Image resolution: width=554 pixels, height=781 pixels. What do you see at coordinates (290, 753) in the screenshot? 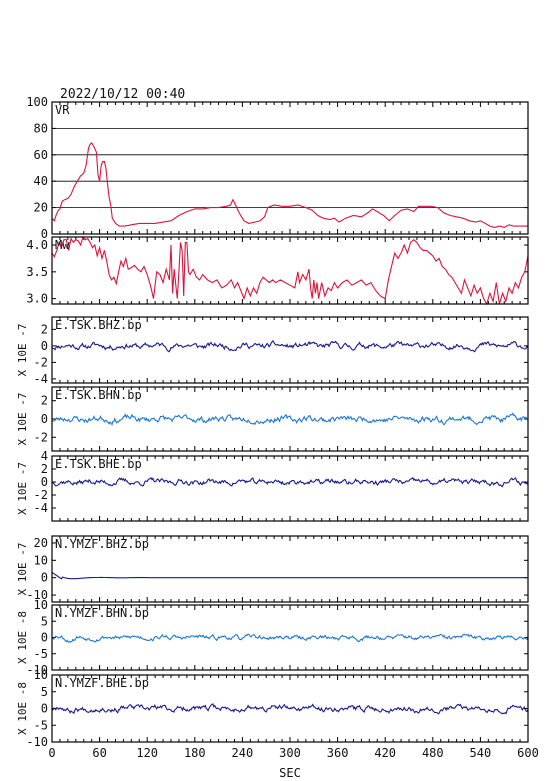
I see `x-tick-label: 300` at bounding box center [290, 753].